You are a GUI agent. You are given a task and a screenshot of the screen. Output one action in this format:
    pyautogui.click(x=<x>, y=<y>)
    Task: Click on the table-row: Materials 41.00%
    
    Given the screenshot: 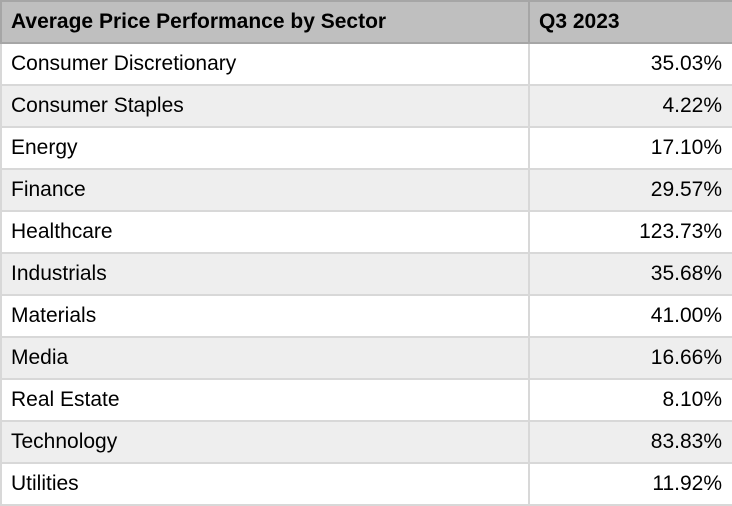 What is the action you would take?
    pyautogui.click(x=366, y=316)
    